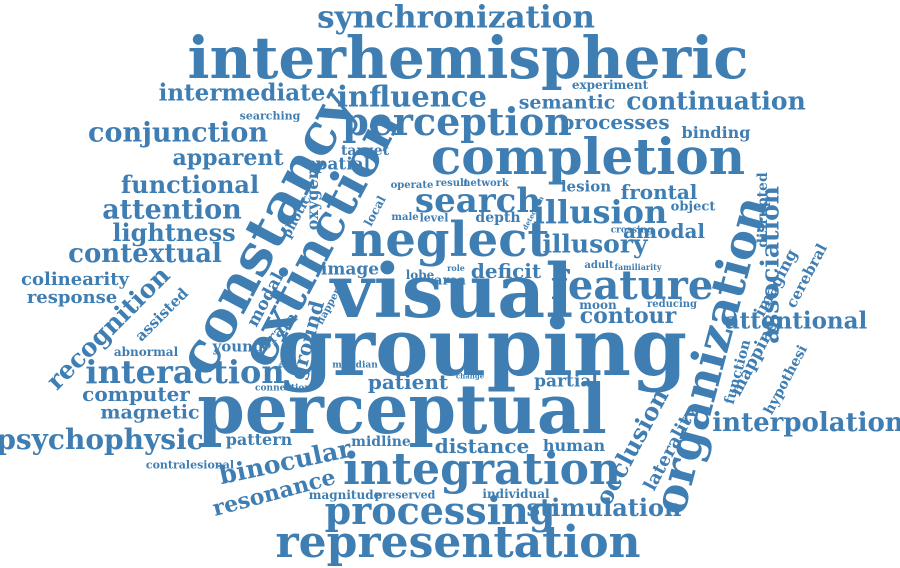  What do you see at coordinates (259, 440) in the screenshot?
I see `word-pattern: pattern` at bounding box center [259, 440].